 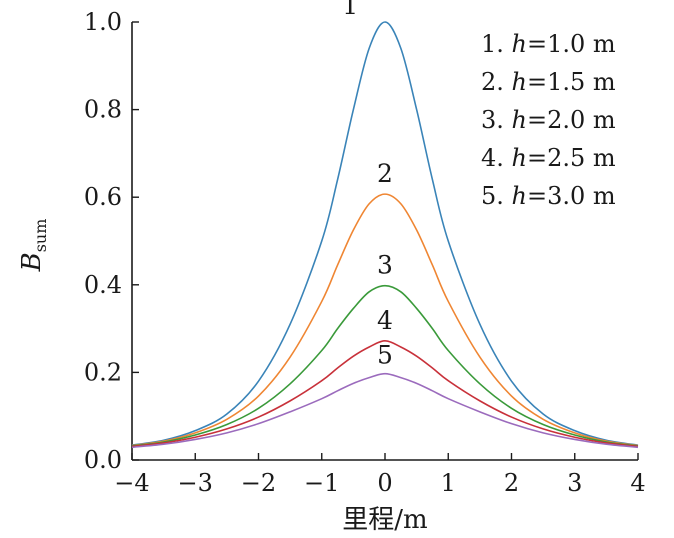 What do you see at coordinates (367, 185) in the screenshot?
I see `curve-labels: 1 2 3 4 5` at bounding box center [367, 185].